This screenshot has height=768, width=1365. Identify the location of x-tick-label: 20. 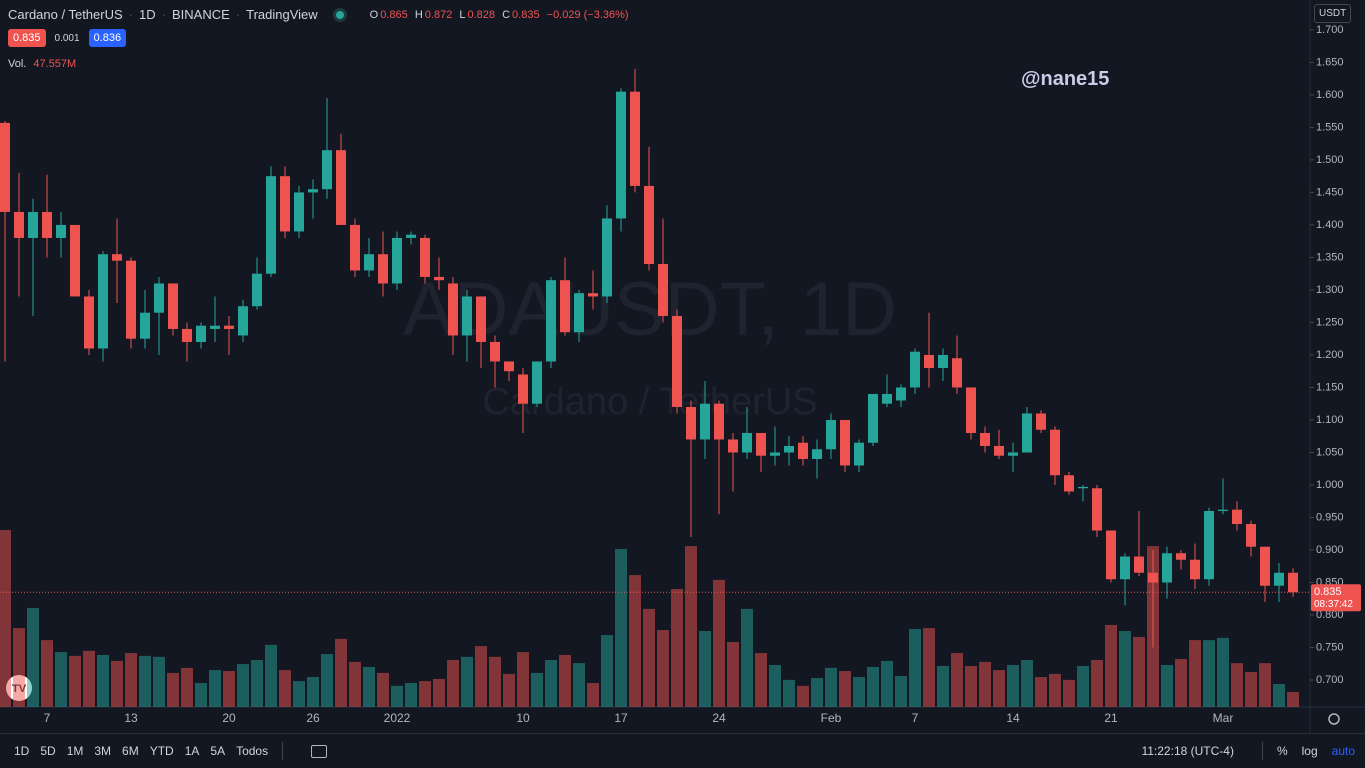
(229, 718).